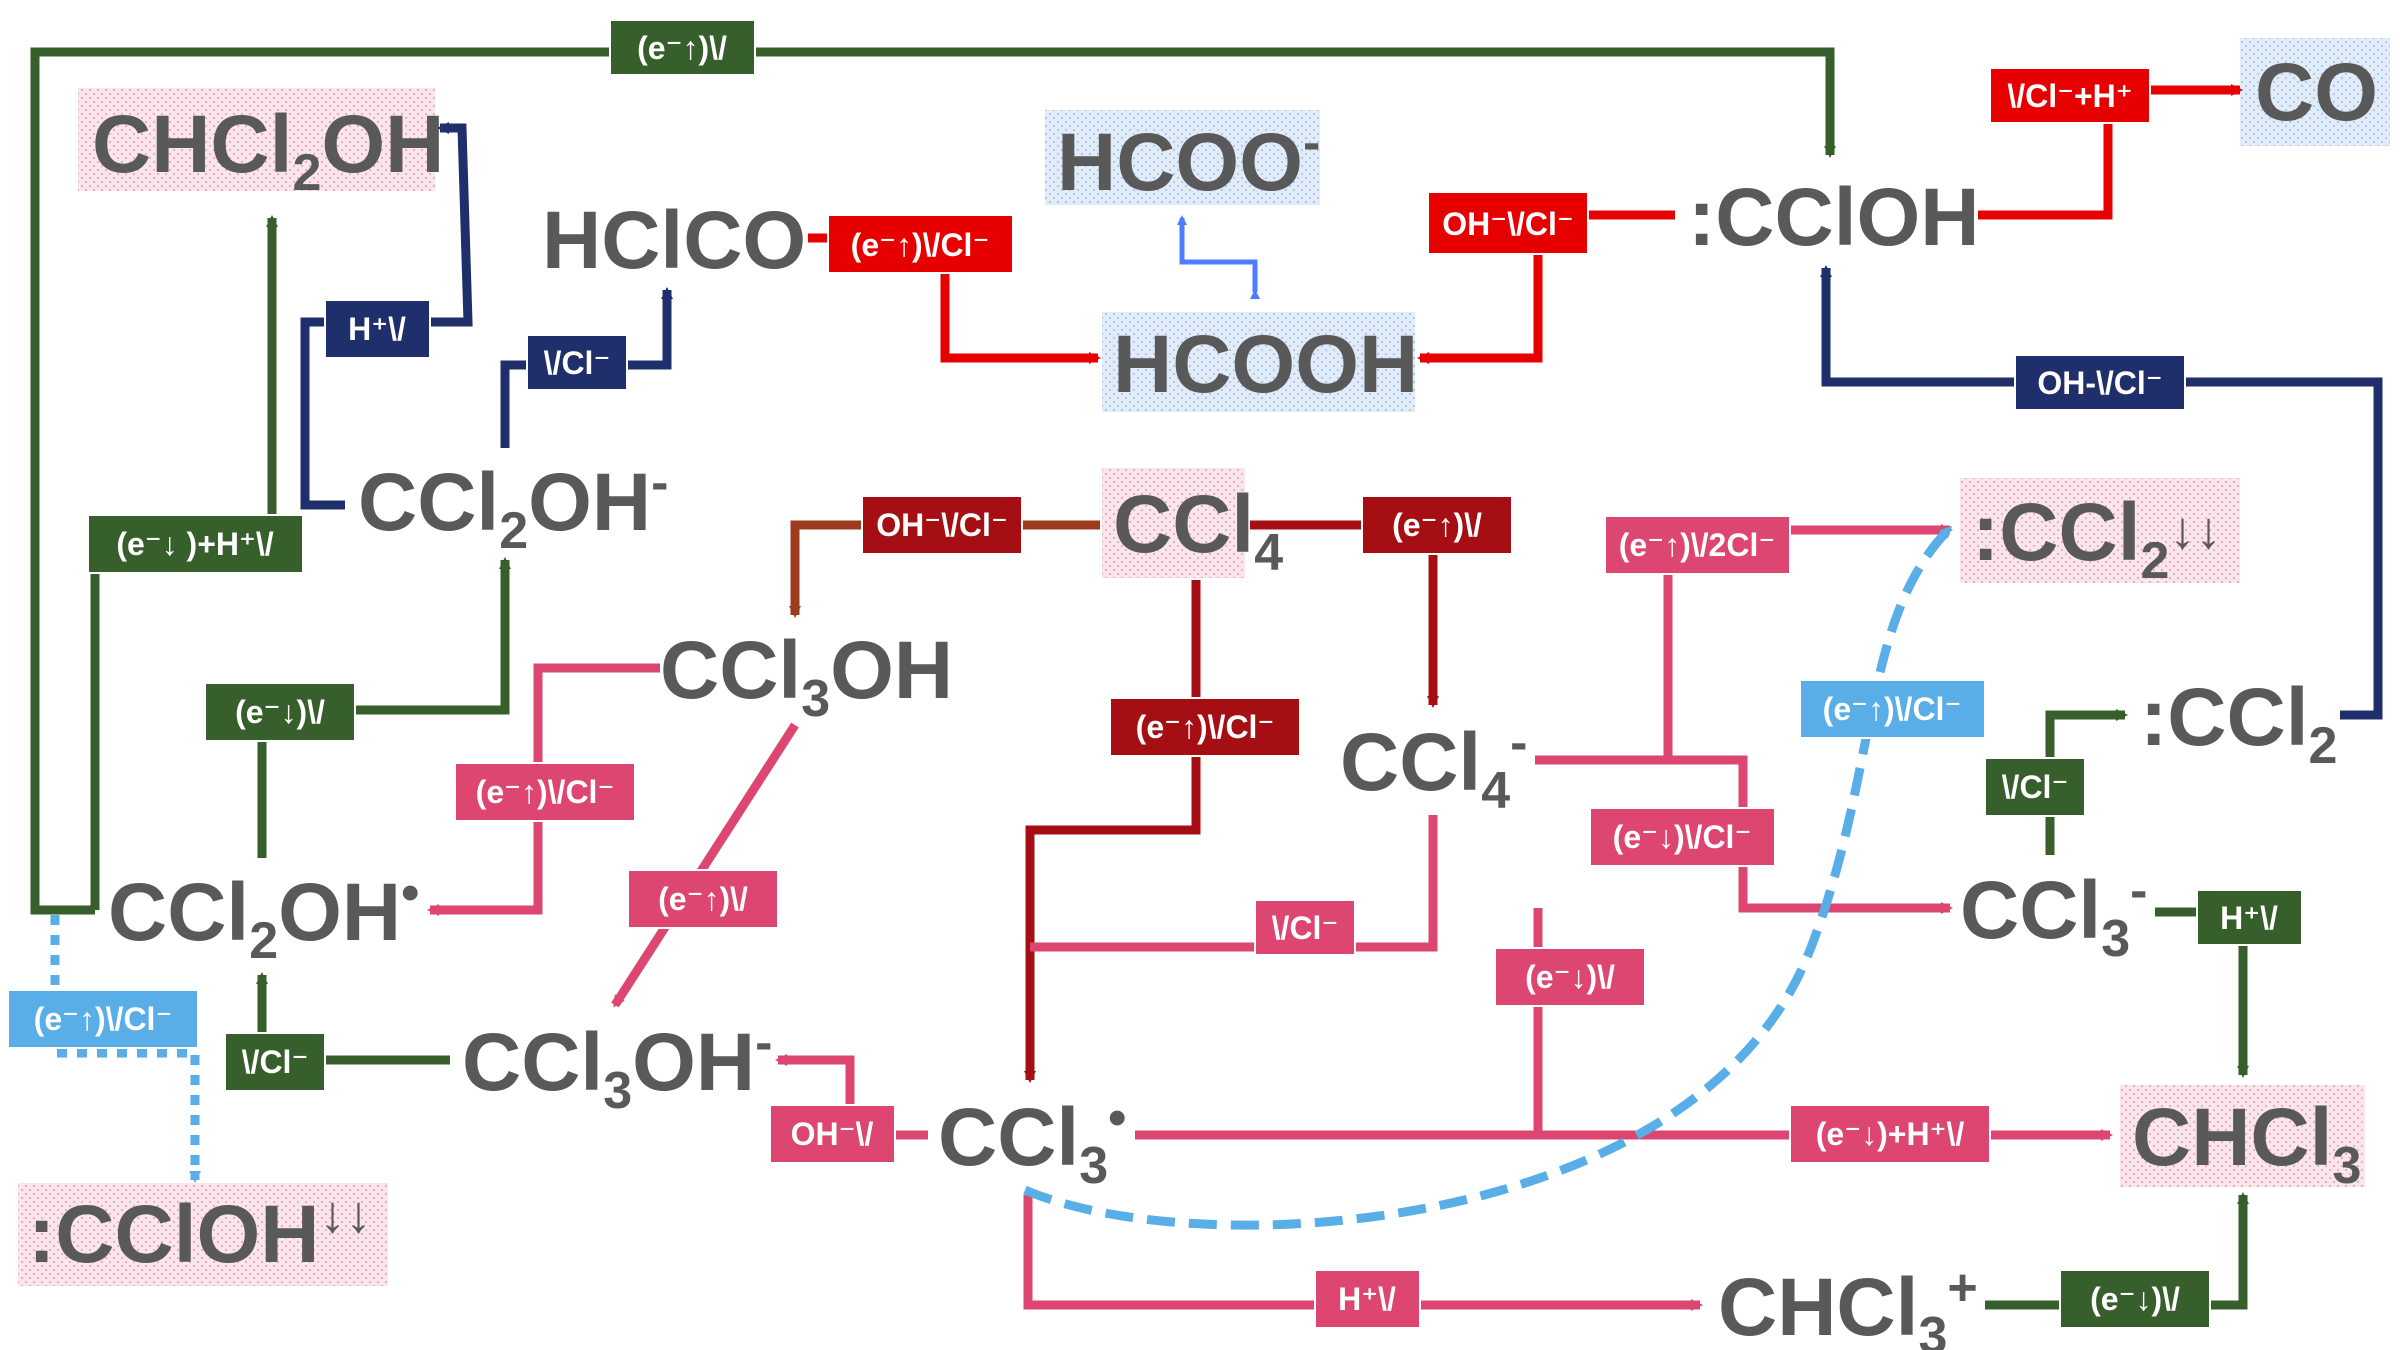  Describe the element at coordinates (200, 1233) in the screenshot. I see `species-ccloh-triplet: :CClOH↓↓` at that location.